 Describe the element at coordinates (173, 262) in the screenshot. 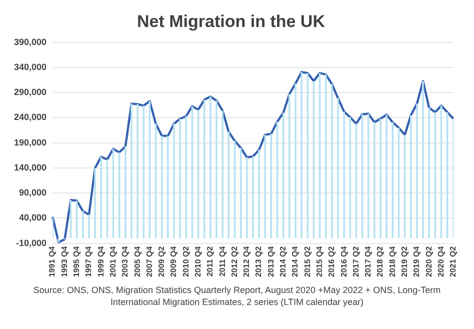

I see `x-tick-label: 2009 Q4` at that location.